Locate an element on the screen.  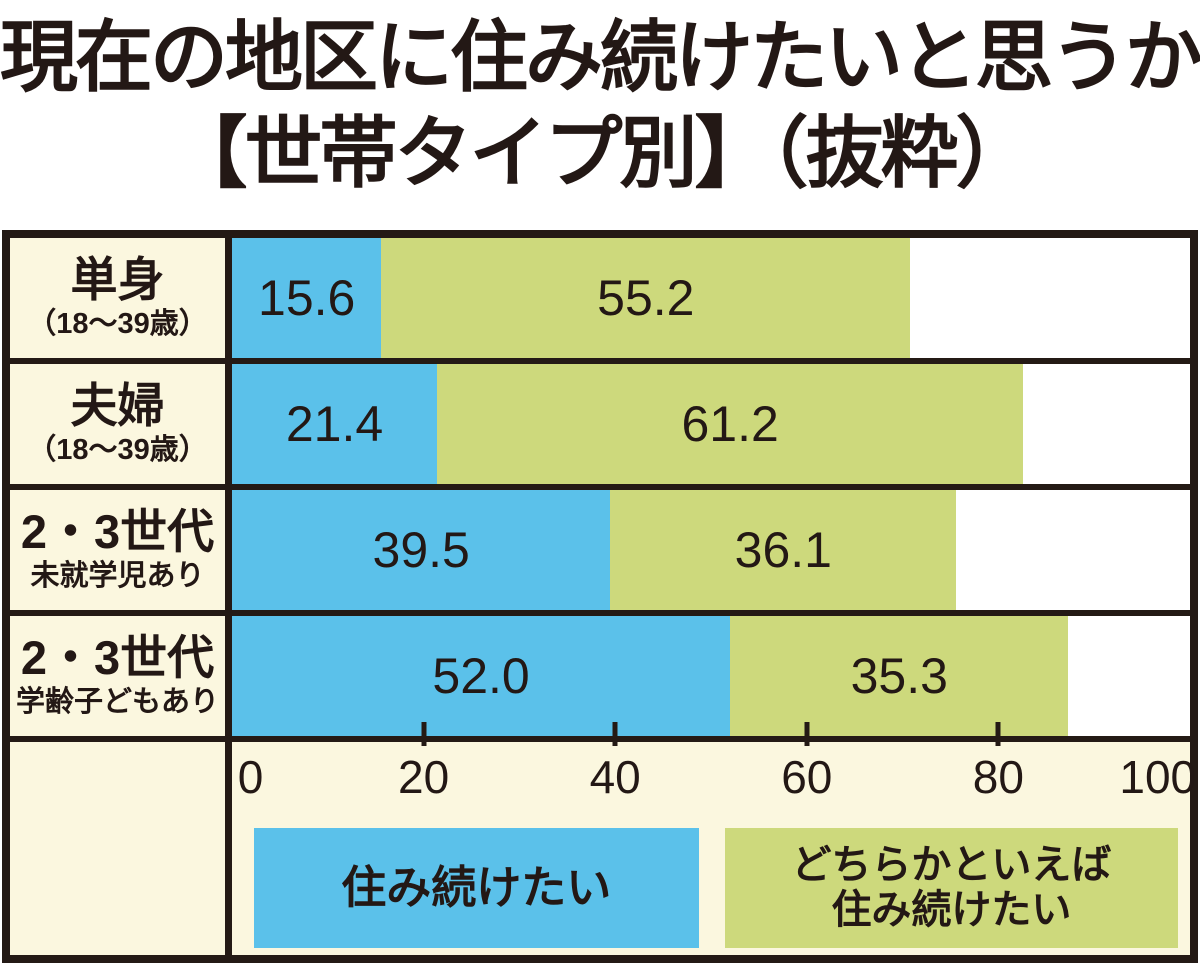
bar-segment-rather-stay: 35.3 is located at coordinates (899, 676).